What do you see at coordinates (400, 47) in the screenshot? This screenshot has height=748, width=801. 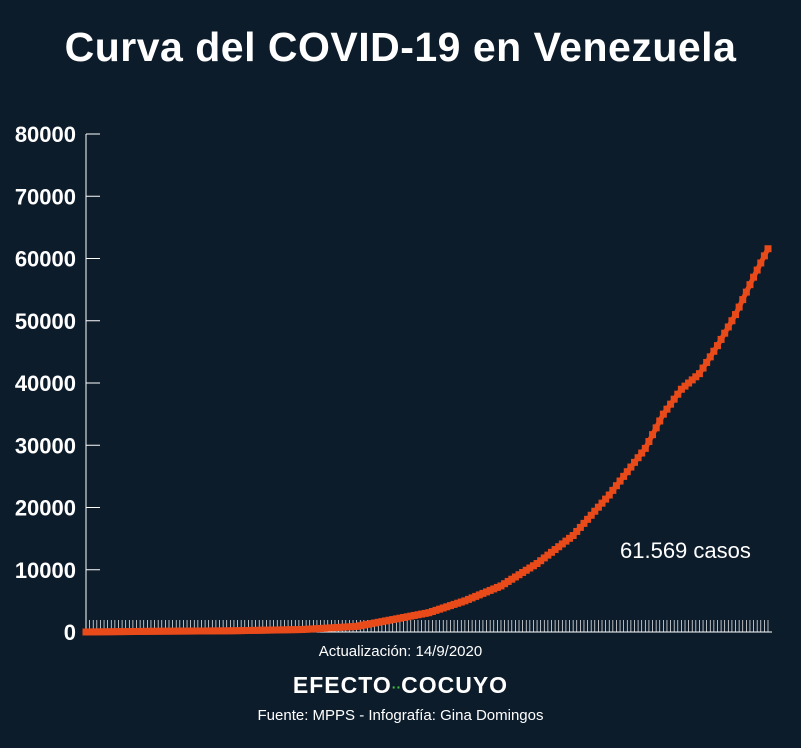 I see `chart-title: Curva del COVID-19 en Venezuela` at bounding box center [400, 47].